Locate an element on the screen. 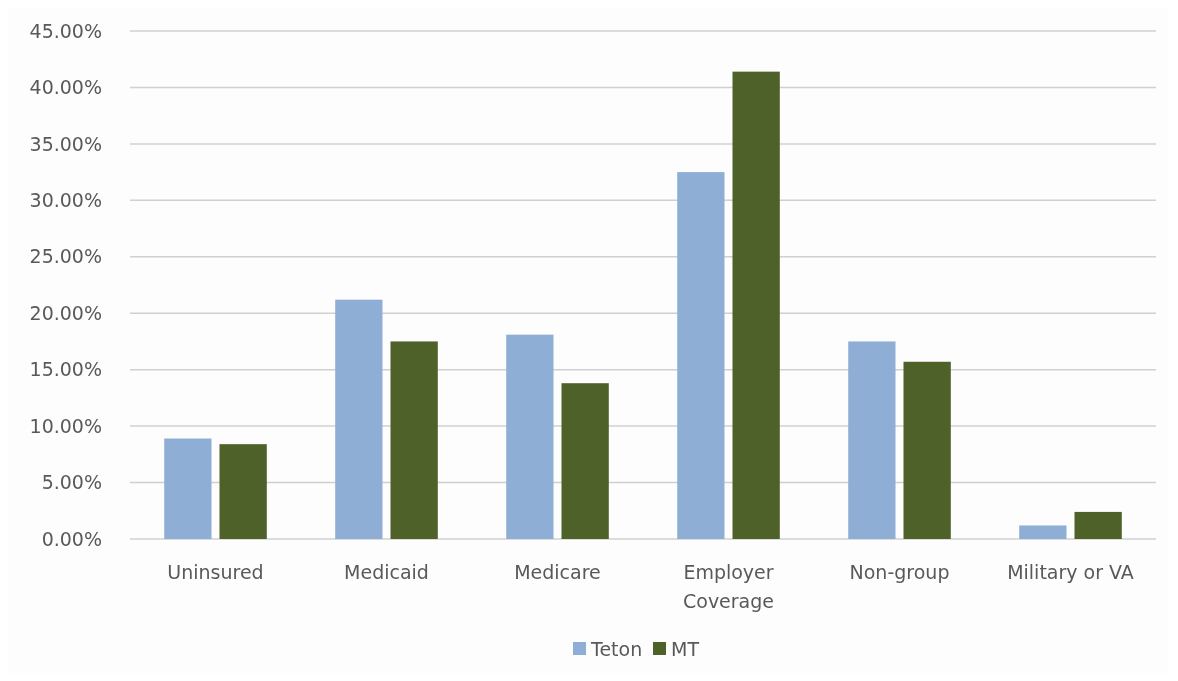 This screenshot has width=1178, height=681. x-tick-label: Non-group is located at coordinates (899, 572).